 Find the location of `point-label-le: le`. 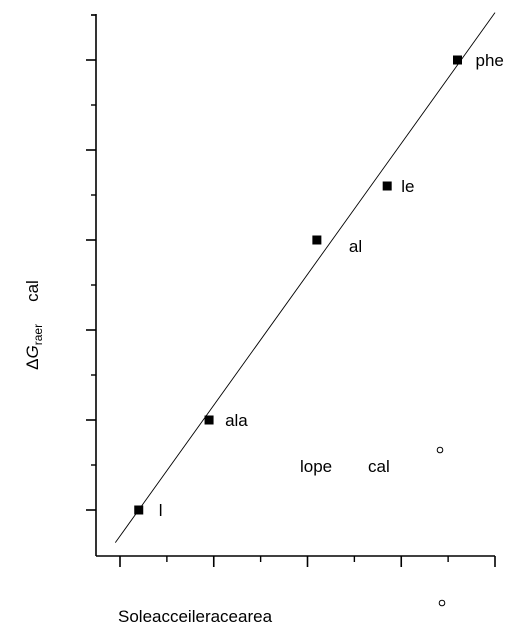

point-label-le: le is located at coordinates (407, 186).